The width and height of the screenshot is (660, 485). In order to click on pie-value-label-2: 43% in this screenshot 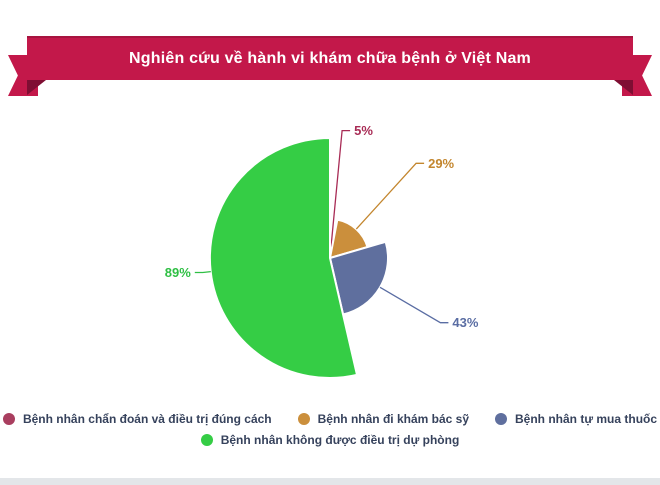, I will do `click(465, 322)`.